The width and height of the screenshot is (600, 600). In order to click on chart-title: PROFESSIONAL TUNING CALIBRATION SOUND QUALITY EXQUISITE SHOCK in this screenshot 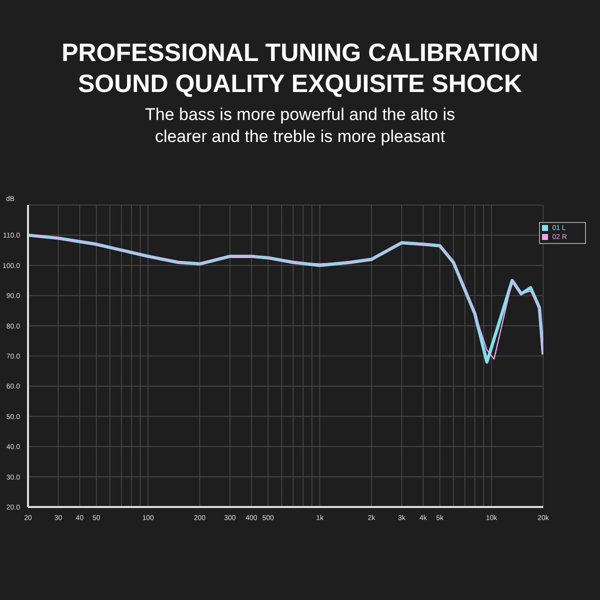, I will do `click(300, 69)`.